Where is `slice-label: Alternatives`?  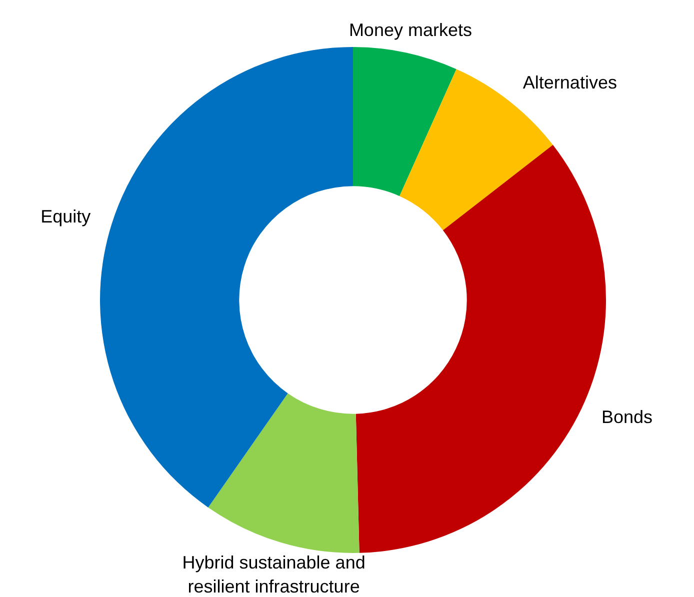
slice-label: Alternatives is located at coordinates (569, 82).